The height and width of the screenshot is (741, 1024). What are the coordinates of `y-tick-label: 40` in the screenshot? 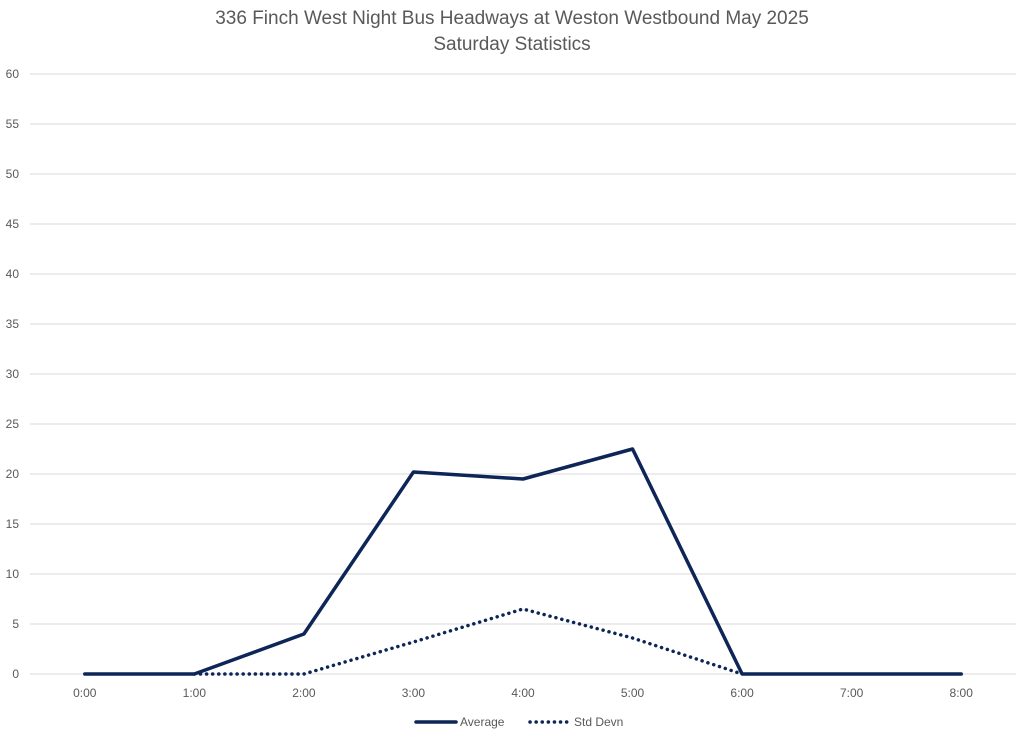 It's located at (13, 274).